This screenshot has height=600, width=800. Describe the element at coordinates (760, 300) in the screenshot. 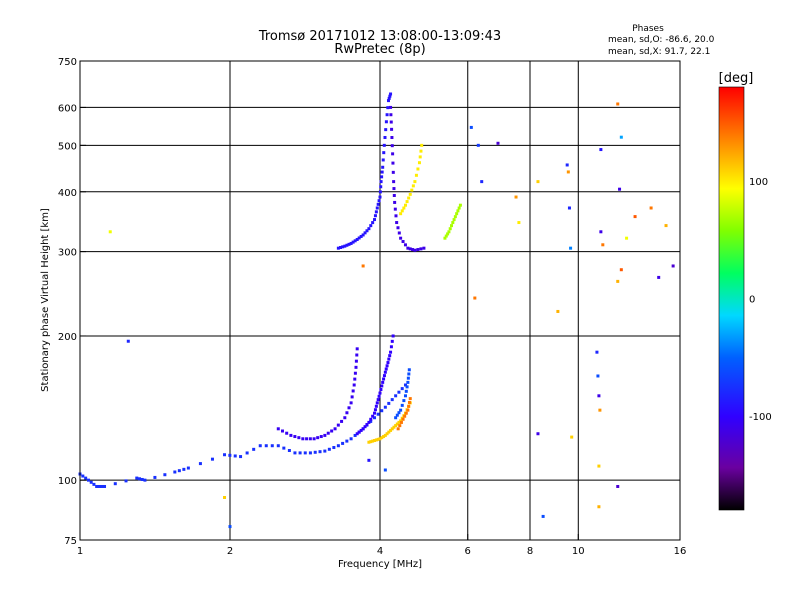

I see `colorbar-ticks: 100 0 -100` at that location.